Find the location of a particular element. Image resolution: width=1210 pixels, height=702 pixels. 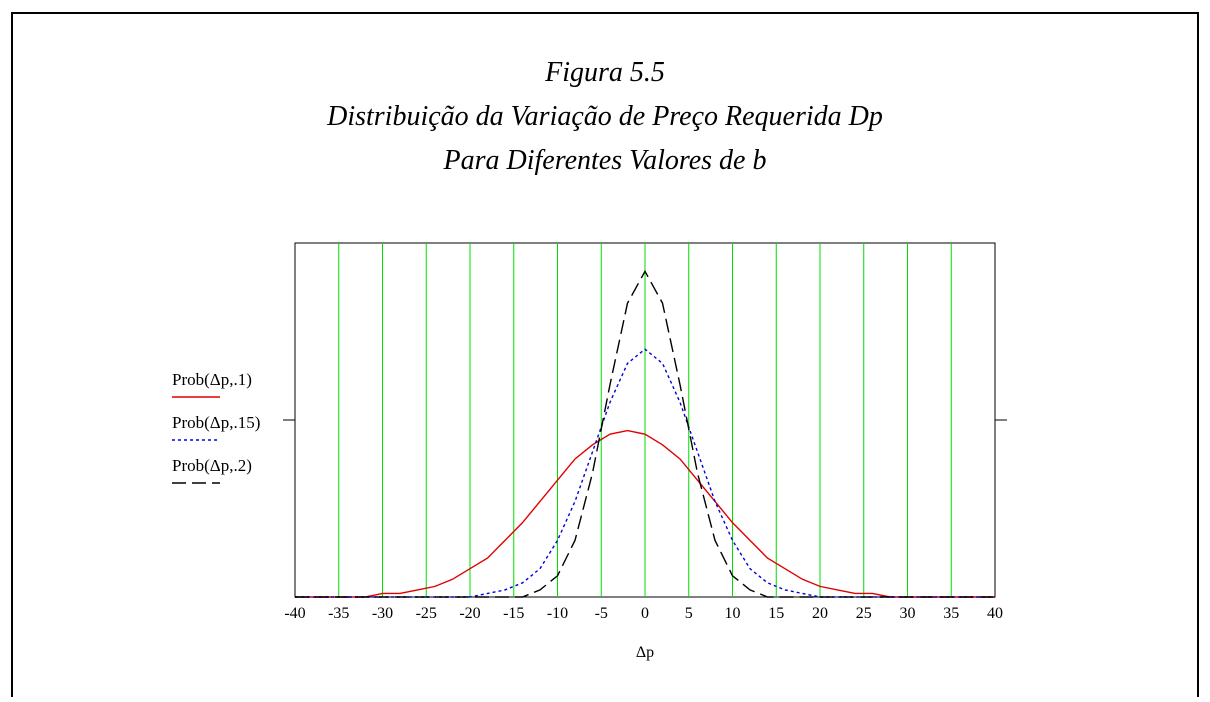

x-tick-label: -40 is located at coordinates (294, 613).